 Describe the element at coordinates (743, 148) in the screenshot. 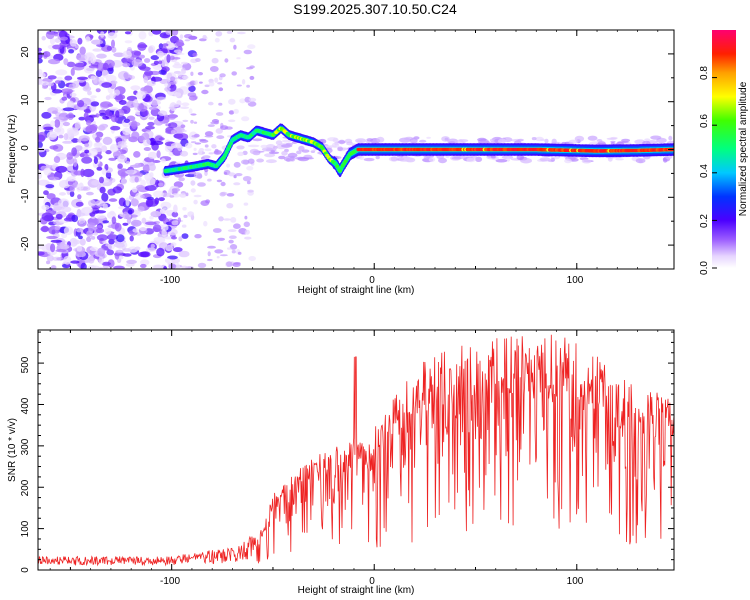

I see `colorbar-label: Normalized spectral amplitude` at that location.